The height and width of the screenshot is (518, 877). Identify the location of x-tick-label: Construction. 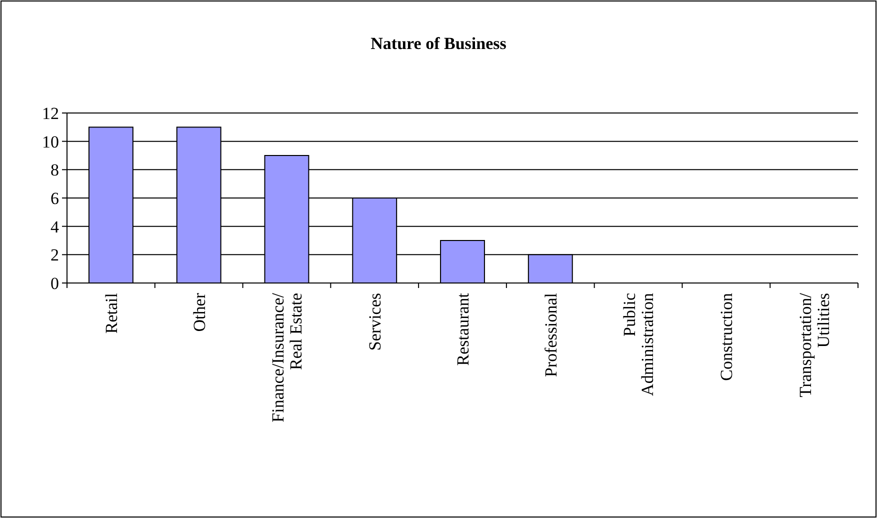
(726, 336).